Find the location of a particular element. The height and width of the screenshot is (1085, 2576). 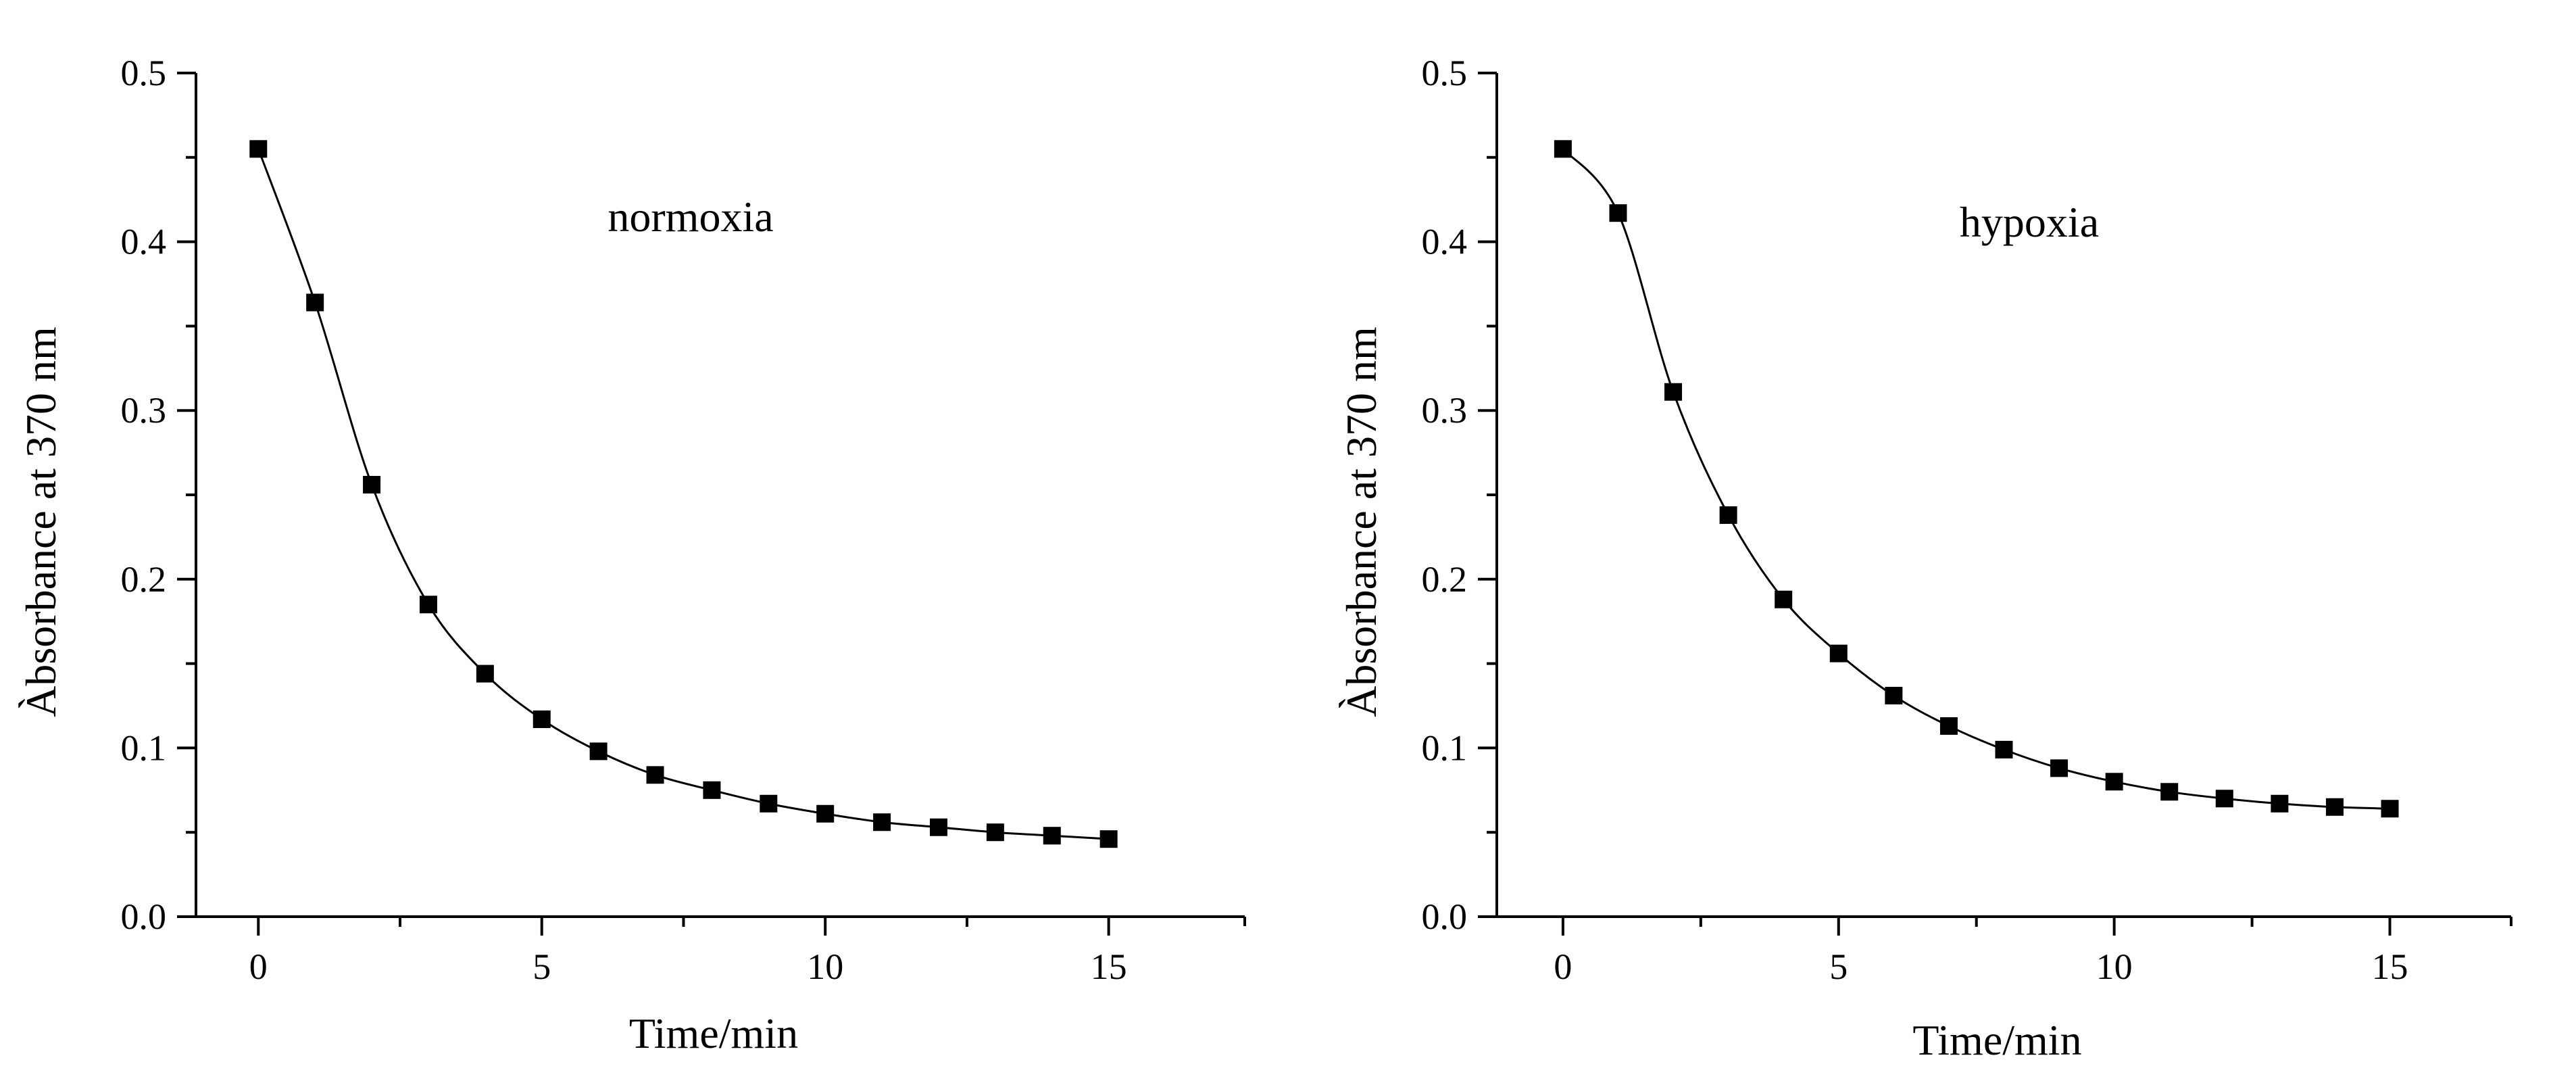

panel-annotation: normoxia is located at coordinates (690, 217).